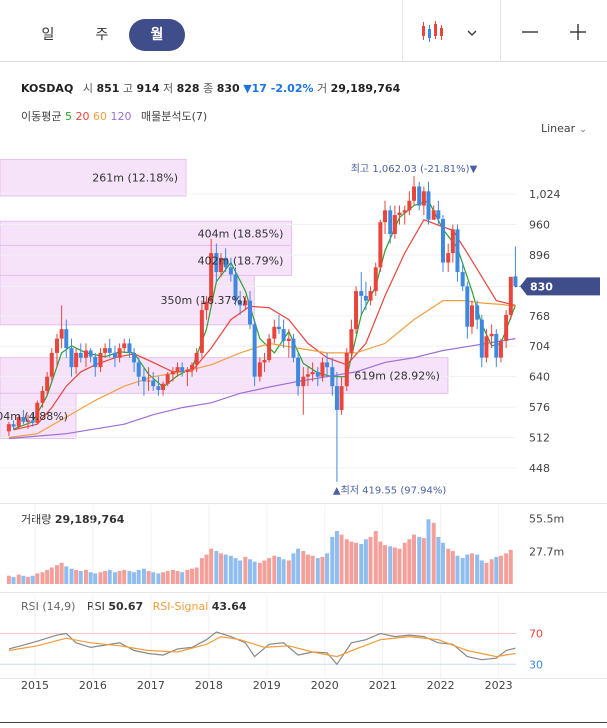 The image size is (607, 728). Describe the element at coordinates (560, 286) in the screenshot. I see `current-price-tag` at that location.